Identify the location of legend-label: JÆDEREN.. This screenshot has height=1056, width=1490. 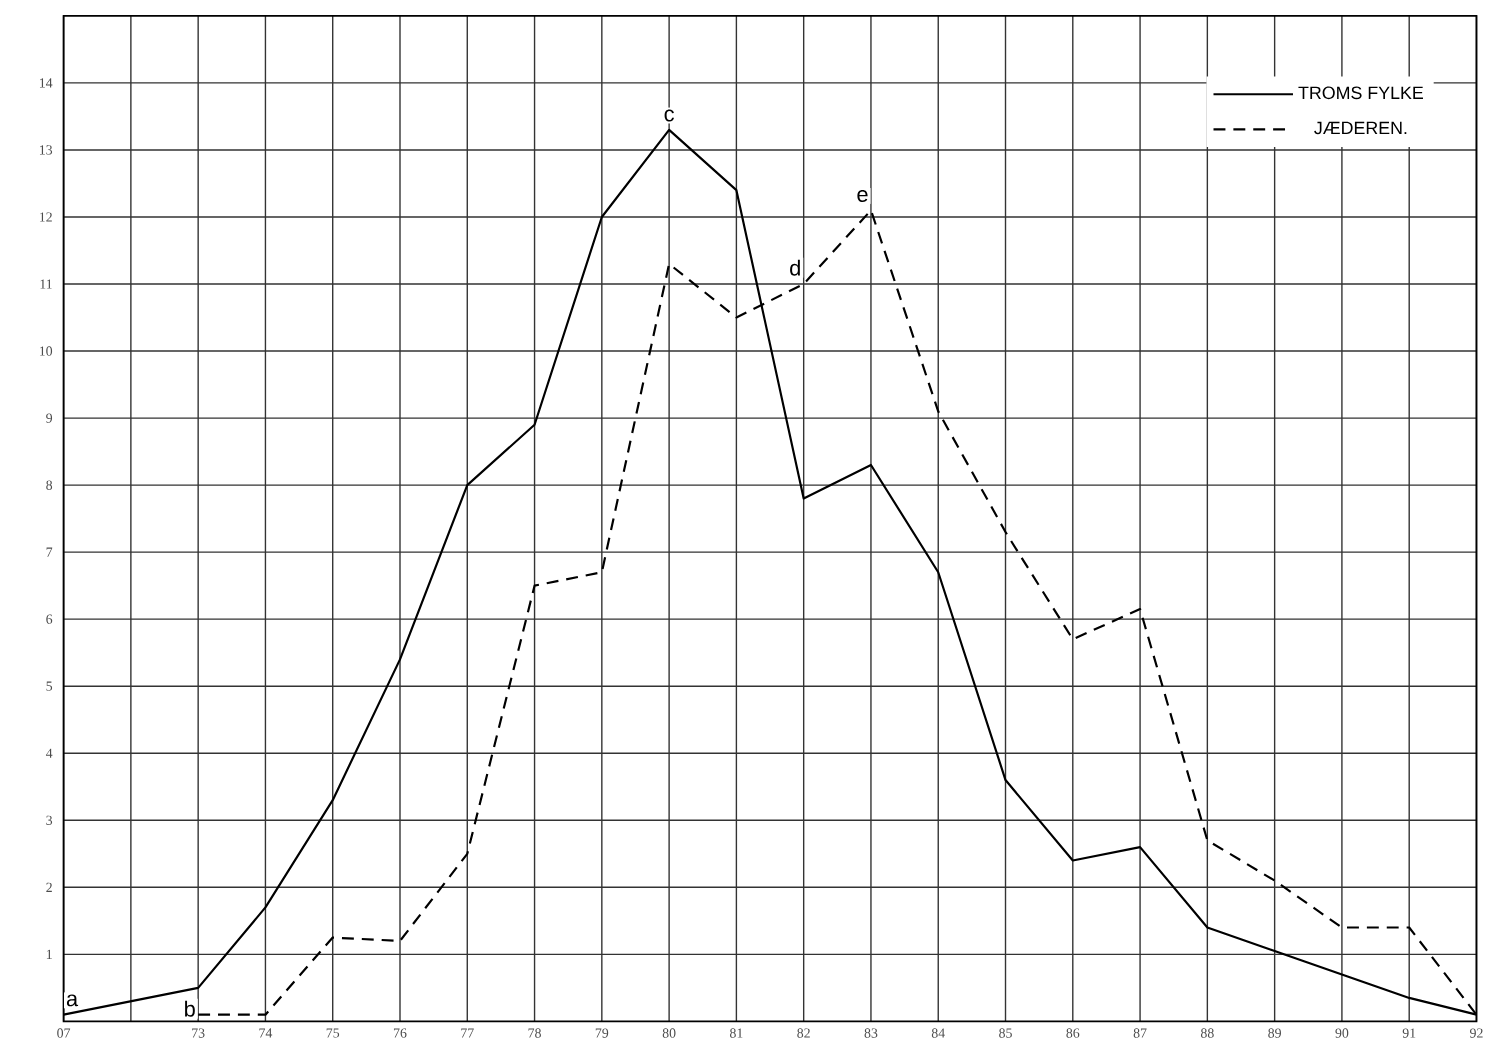
(1360, 128).